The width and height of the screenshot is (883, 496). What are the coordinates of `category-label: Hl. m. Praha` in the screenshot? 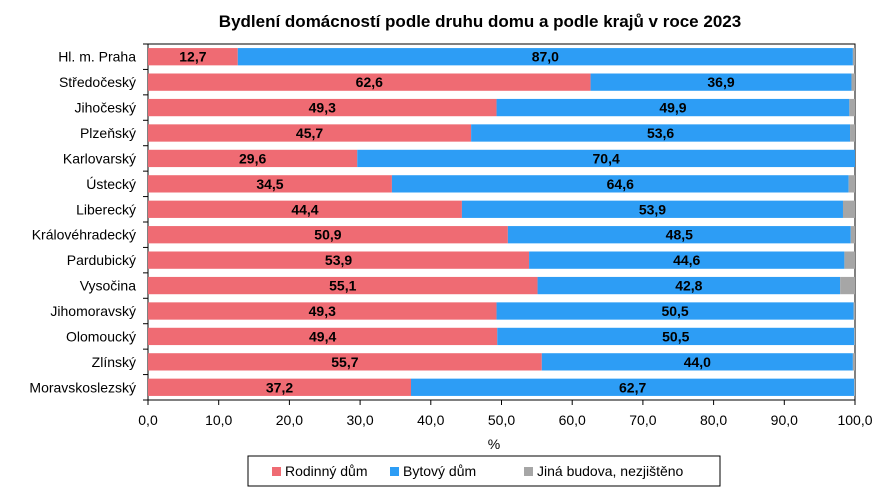 It's located at (97, 57).